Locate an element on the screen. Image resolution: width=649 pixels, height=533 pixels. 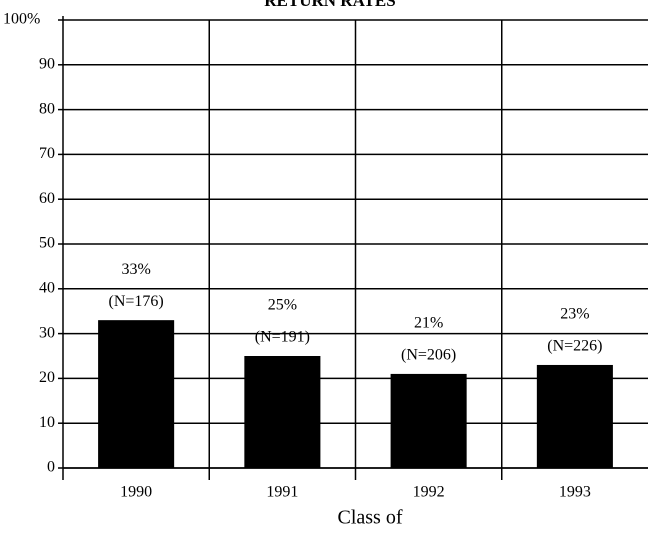
x-tick-label: 1992 is located at coordinates (429, 492).